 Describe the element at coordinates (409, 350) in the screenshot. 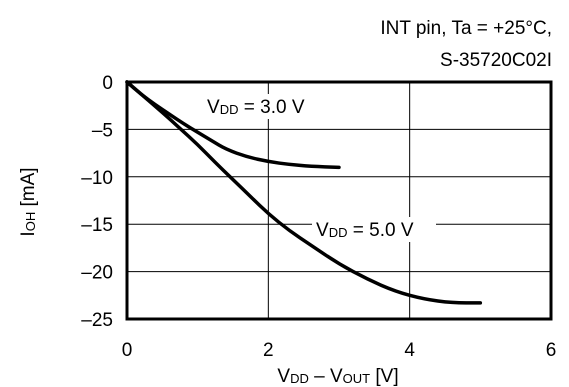

I see `x-tick-label: 4` at that location.